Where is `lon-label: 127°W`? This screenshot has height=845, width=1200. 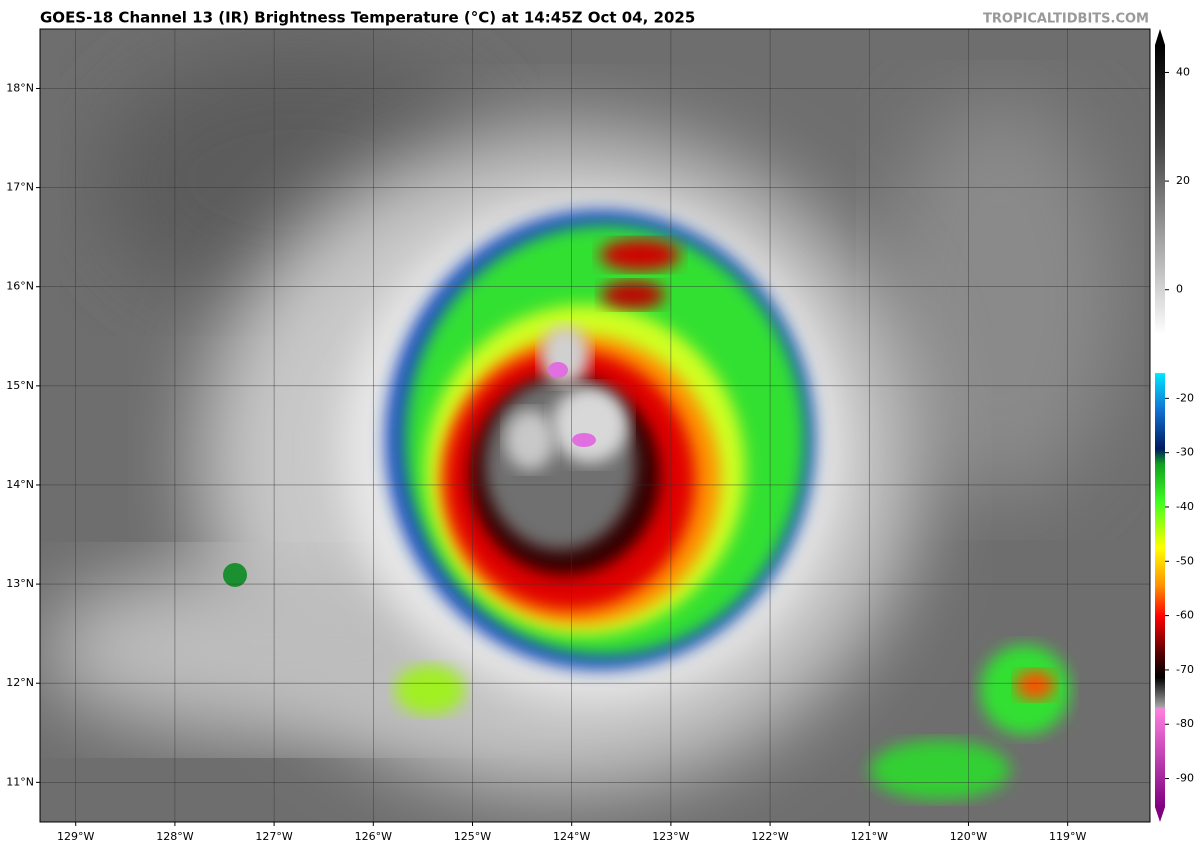
lon-label: 127°W is located at coordinates (273, 836).